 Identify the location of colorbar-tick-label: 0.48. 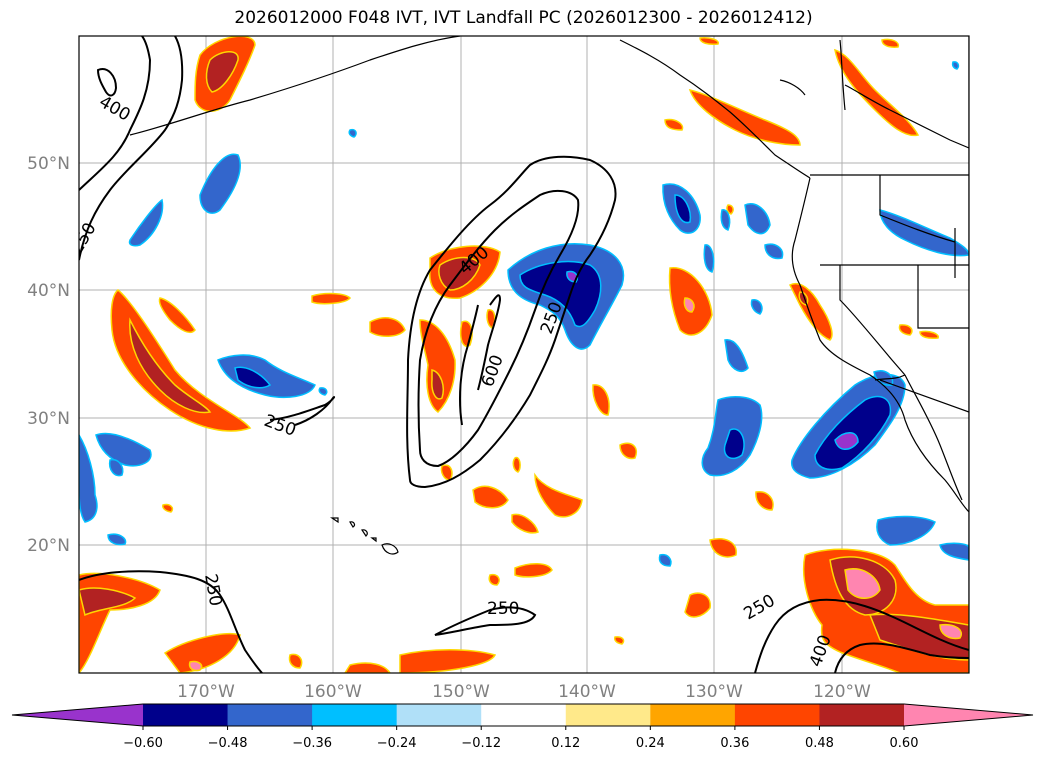
(819, 743).